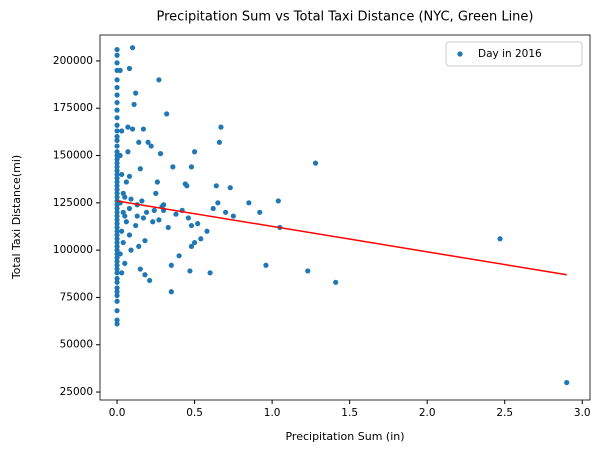  I want to click on y-tick-label: 125000, so click(73, 203).